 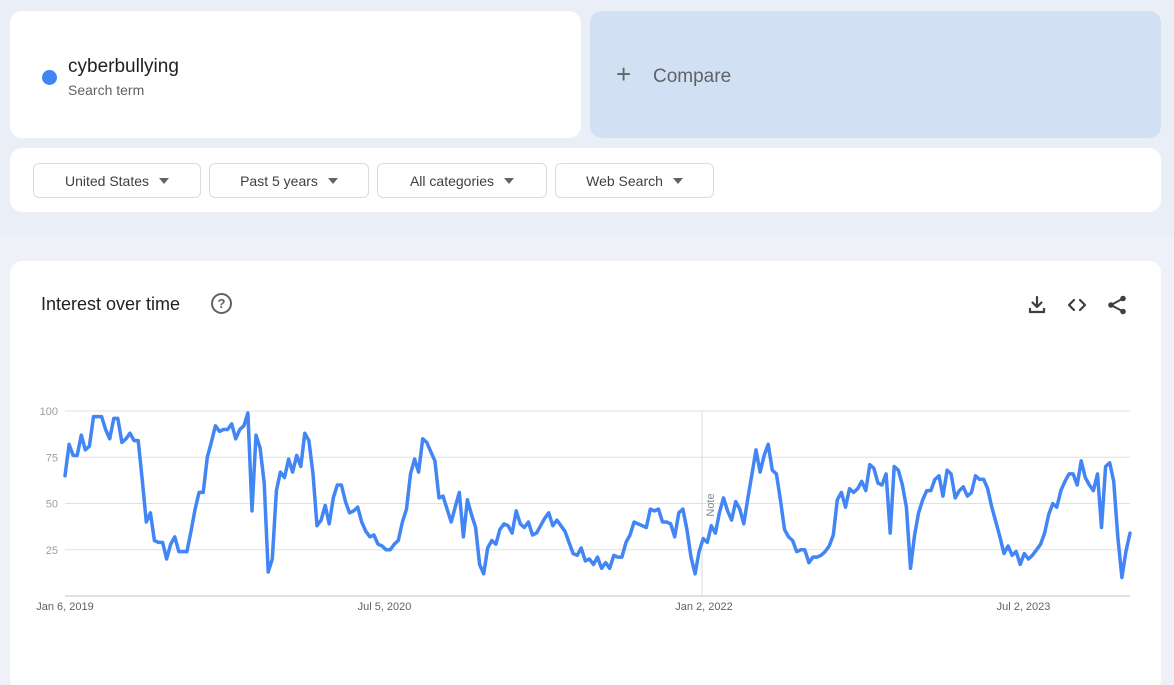 I want to click on search-type-filter-dropdown: Web Search, so click(x=634, y=180).